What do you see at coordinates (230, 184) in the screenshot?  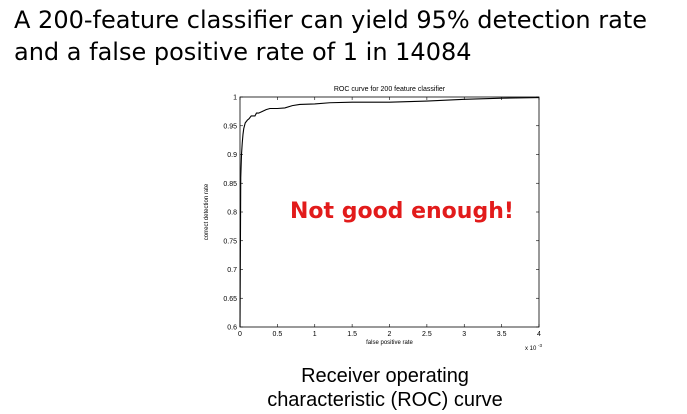 I see `y-tick-label: 0.85` at bounding box center [230, 184].